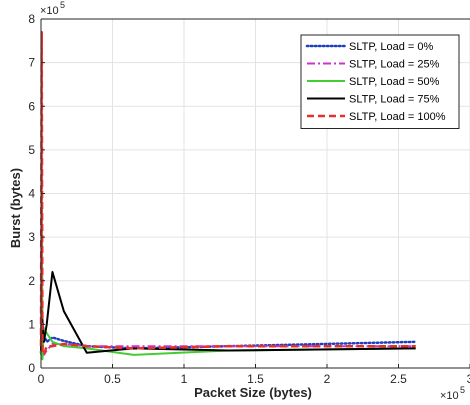 This screenshot has height=405, width=470. I want to click on y-tick-label: 7, so click(31, 63).